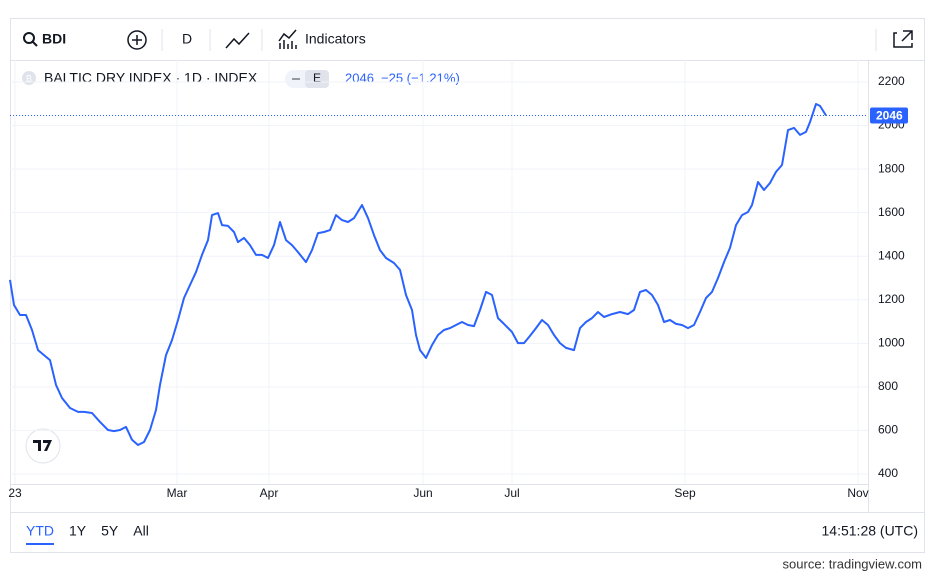  Describe the element at coordinates (891, 255) in the screenshot. I see `y-tick-label: 1400` at that location.